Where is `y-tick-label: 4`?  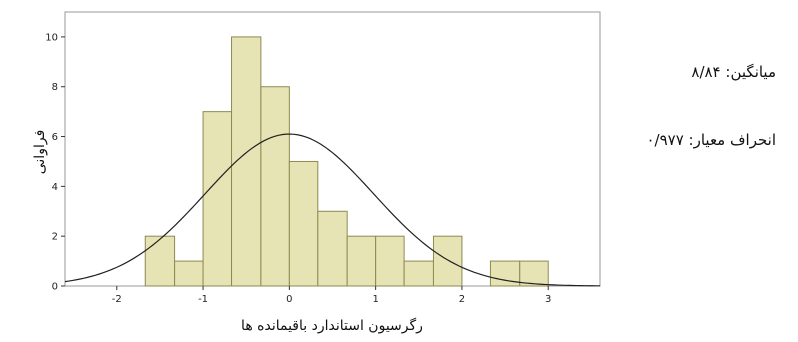 y-tick-label: 4 is located at coordinates (55, 187).